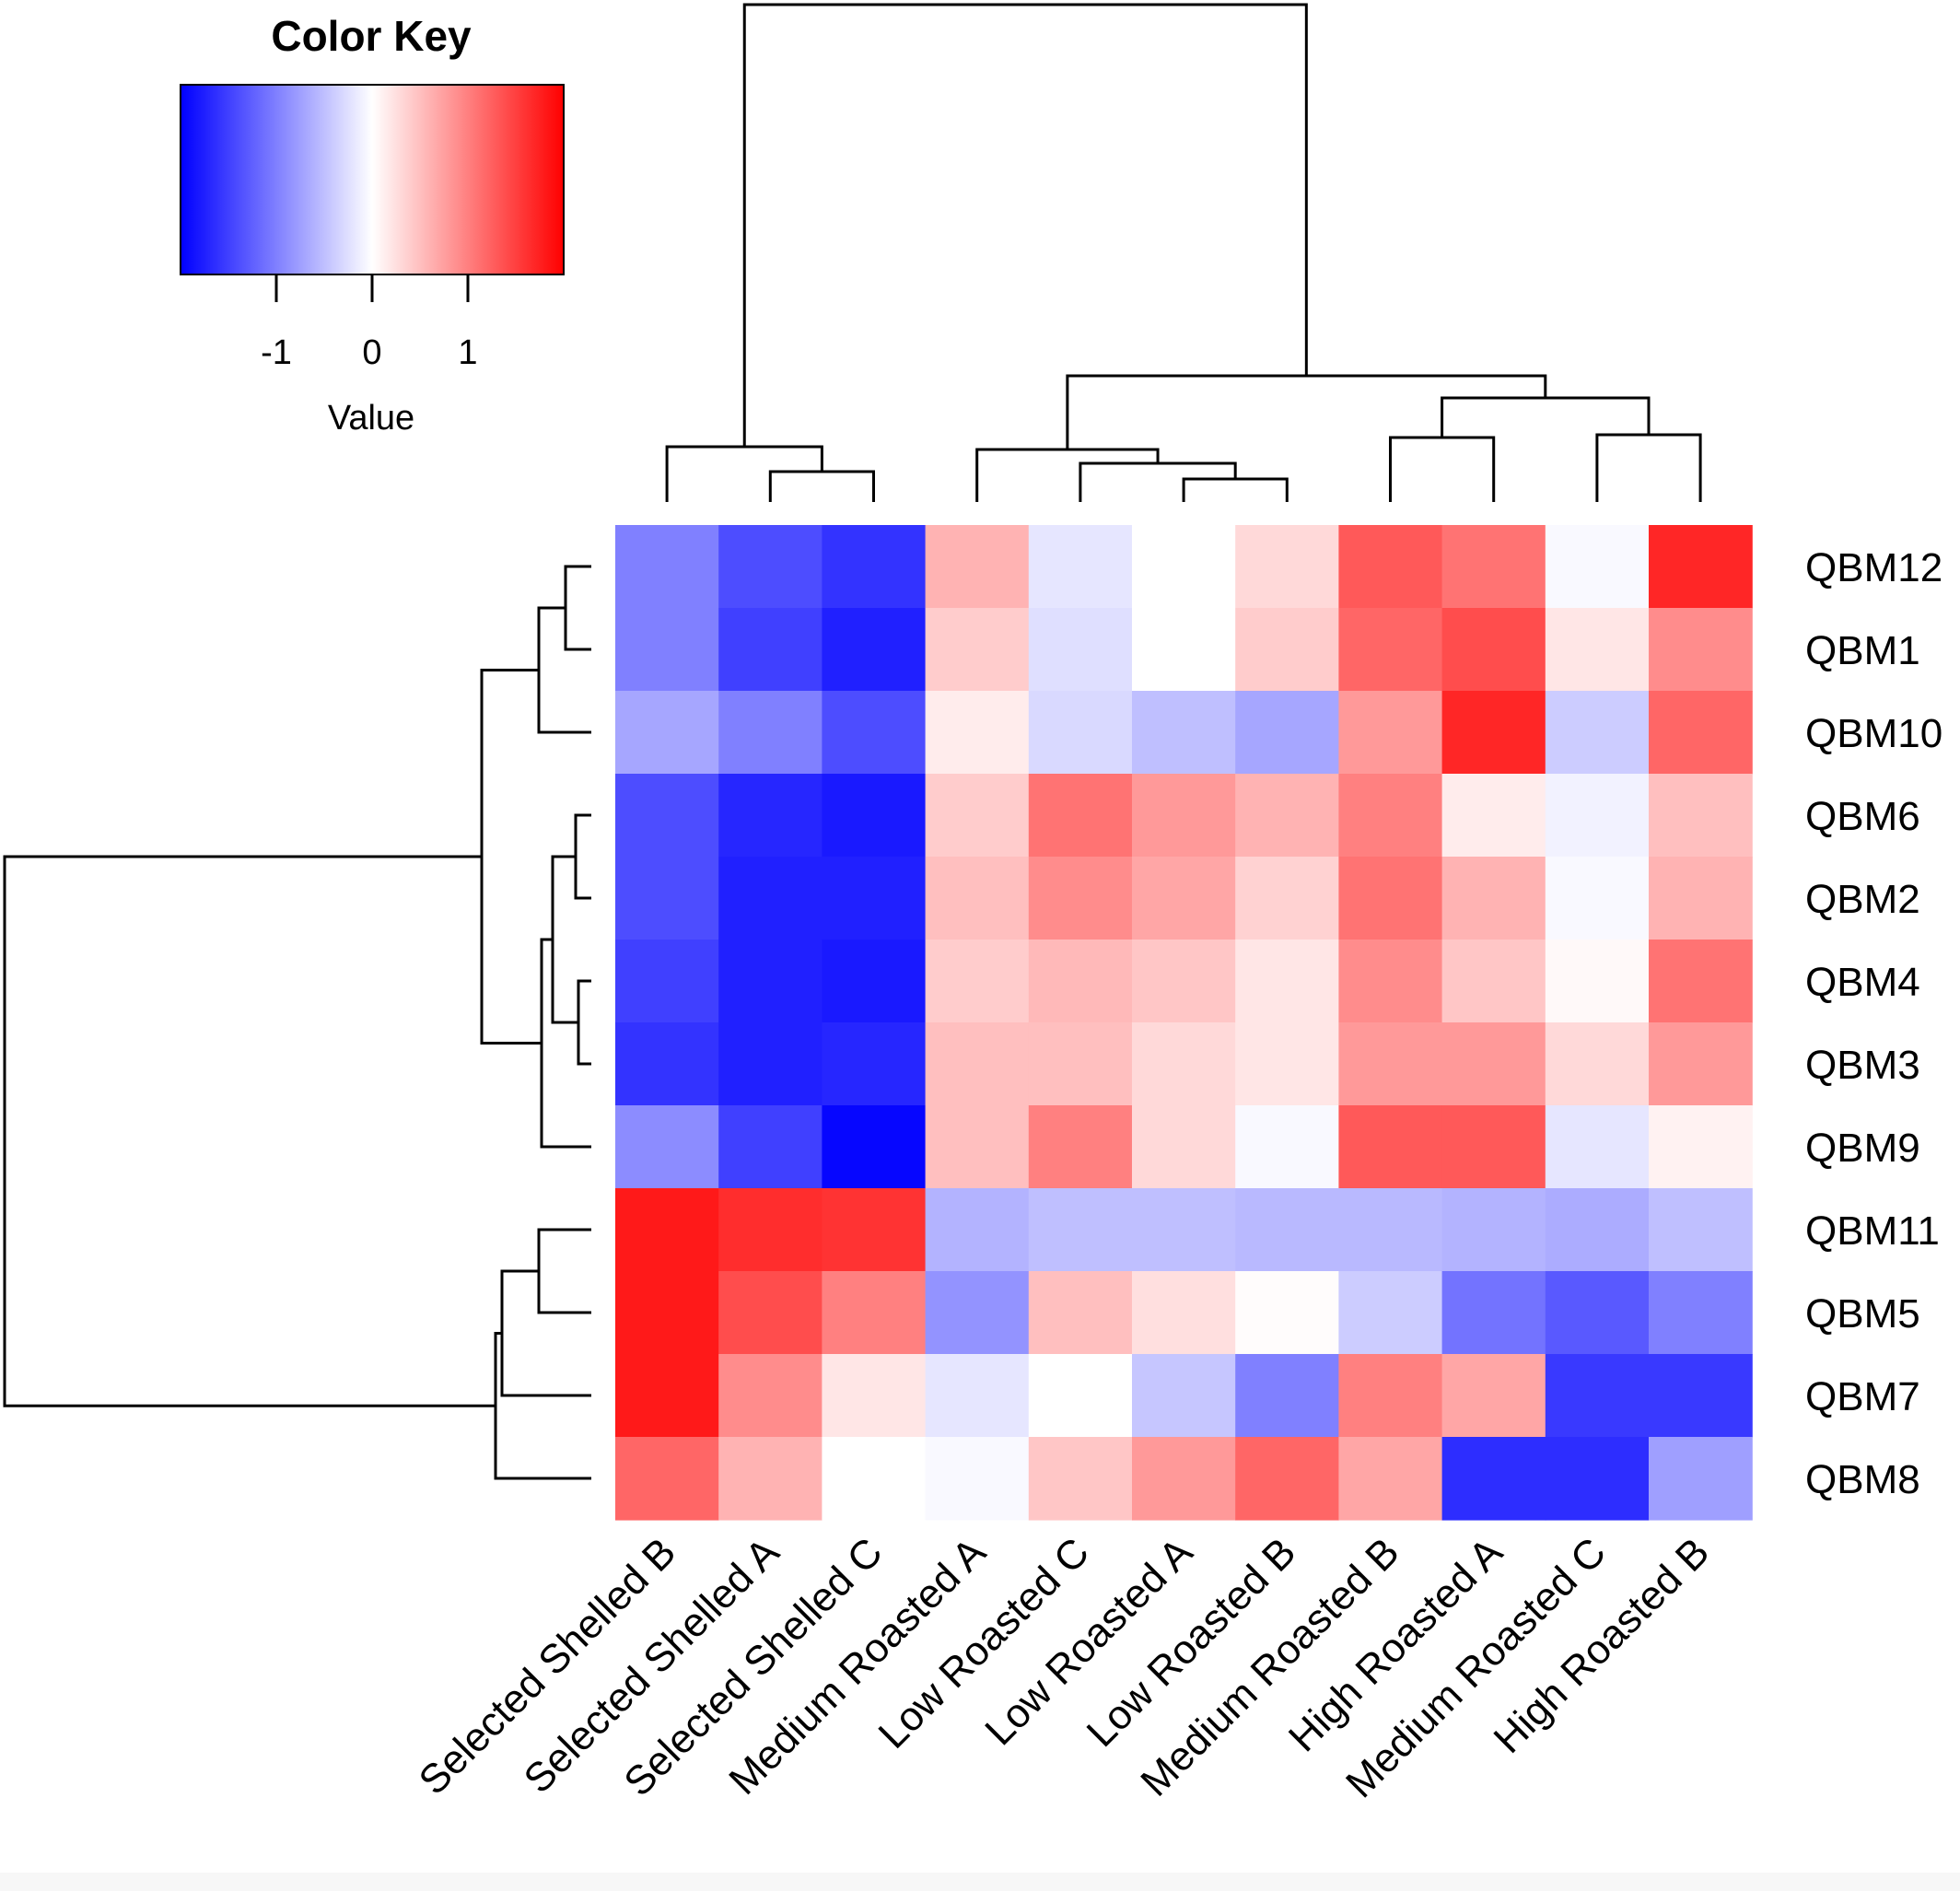 The width and height of the screenshot is (1960, 1891). I want to click on row-label: QBM1, so click(1862, 650).